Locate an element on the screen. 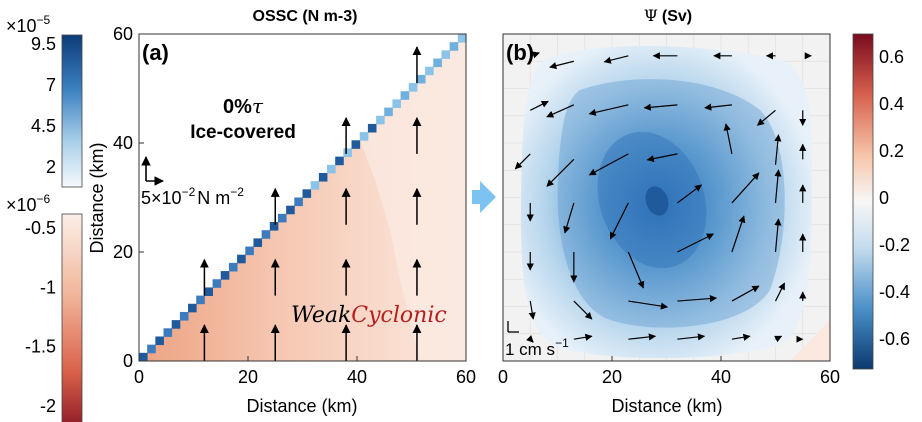 The width and height of the screenshot is (922, 422). panel-a-ylabel: Distance (km) is located at coordinates (97, 197).